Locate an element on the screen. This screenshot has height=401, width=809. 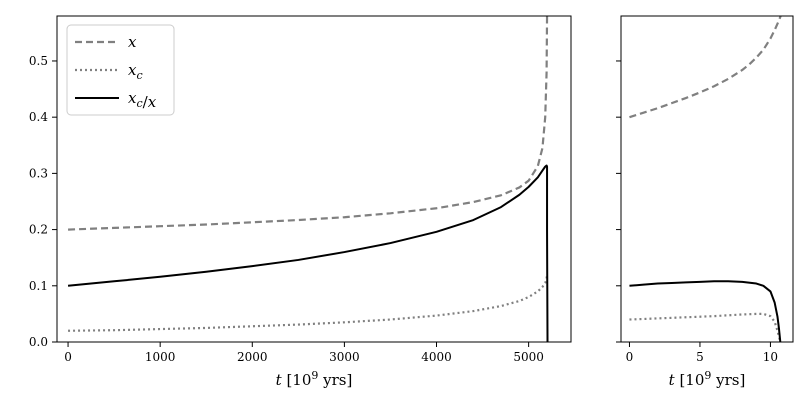
series-line-x is located at coordinates (705, 67).